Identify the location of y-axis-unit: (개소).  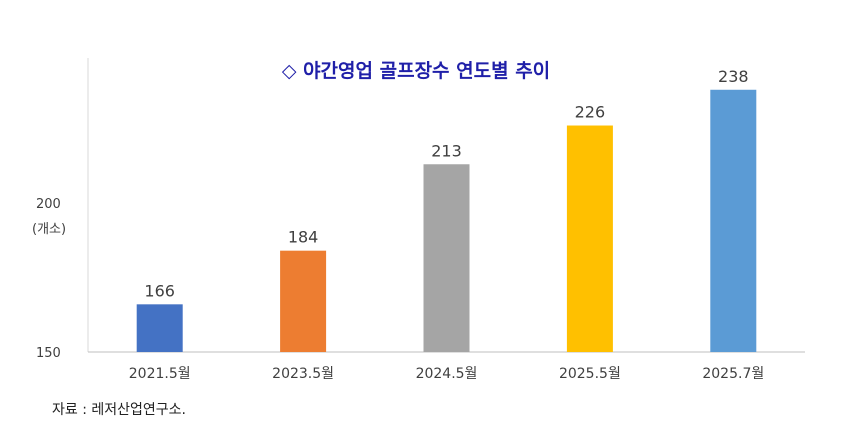
(49, 229).